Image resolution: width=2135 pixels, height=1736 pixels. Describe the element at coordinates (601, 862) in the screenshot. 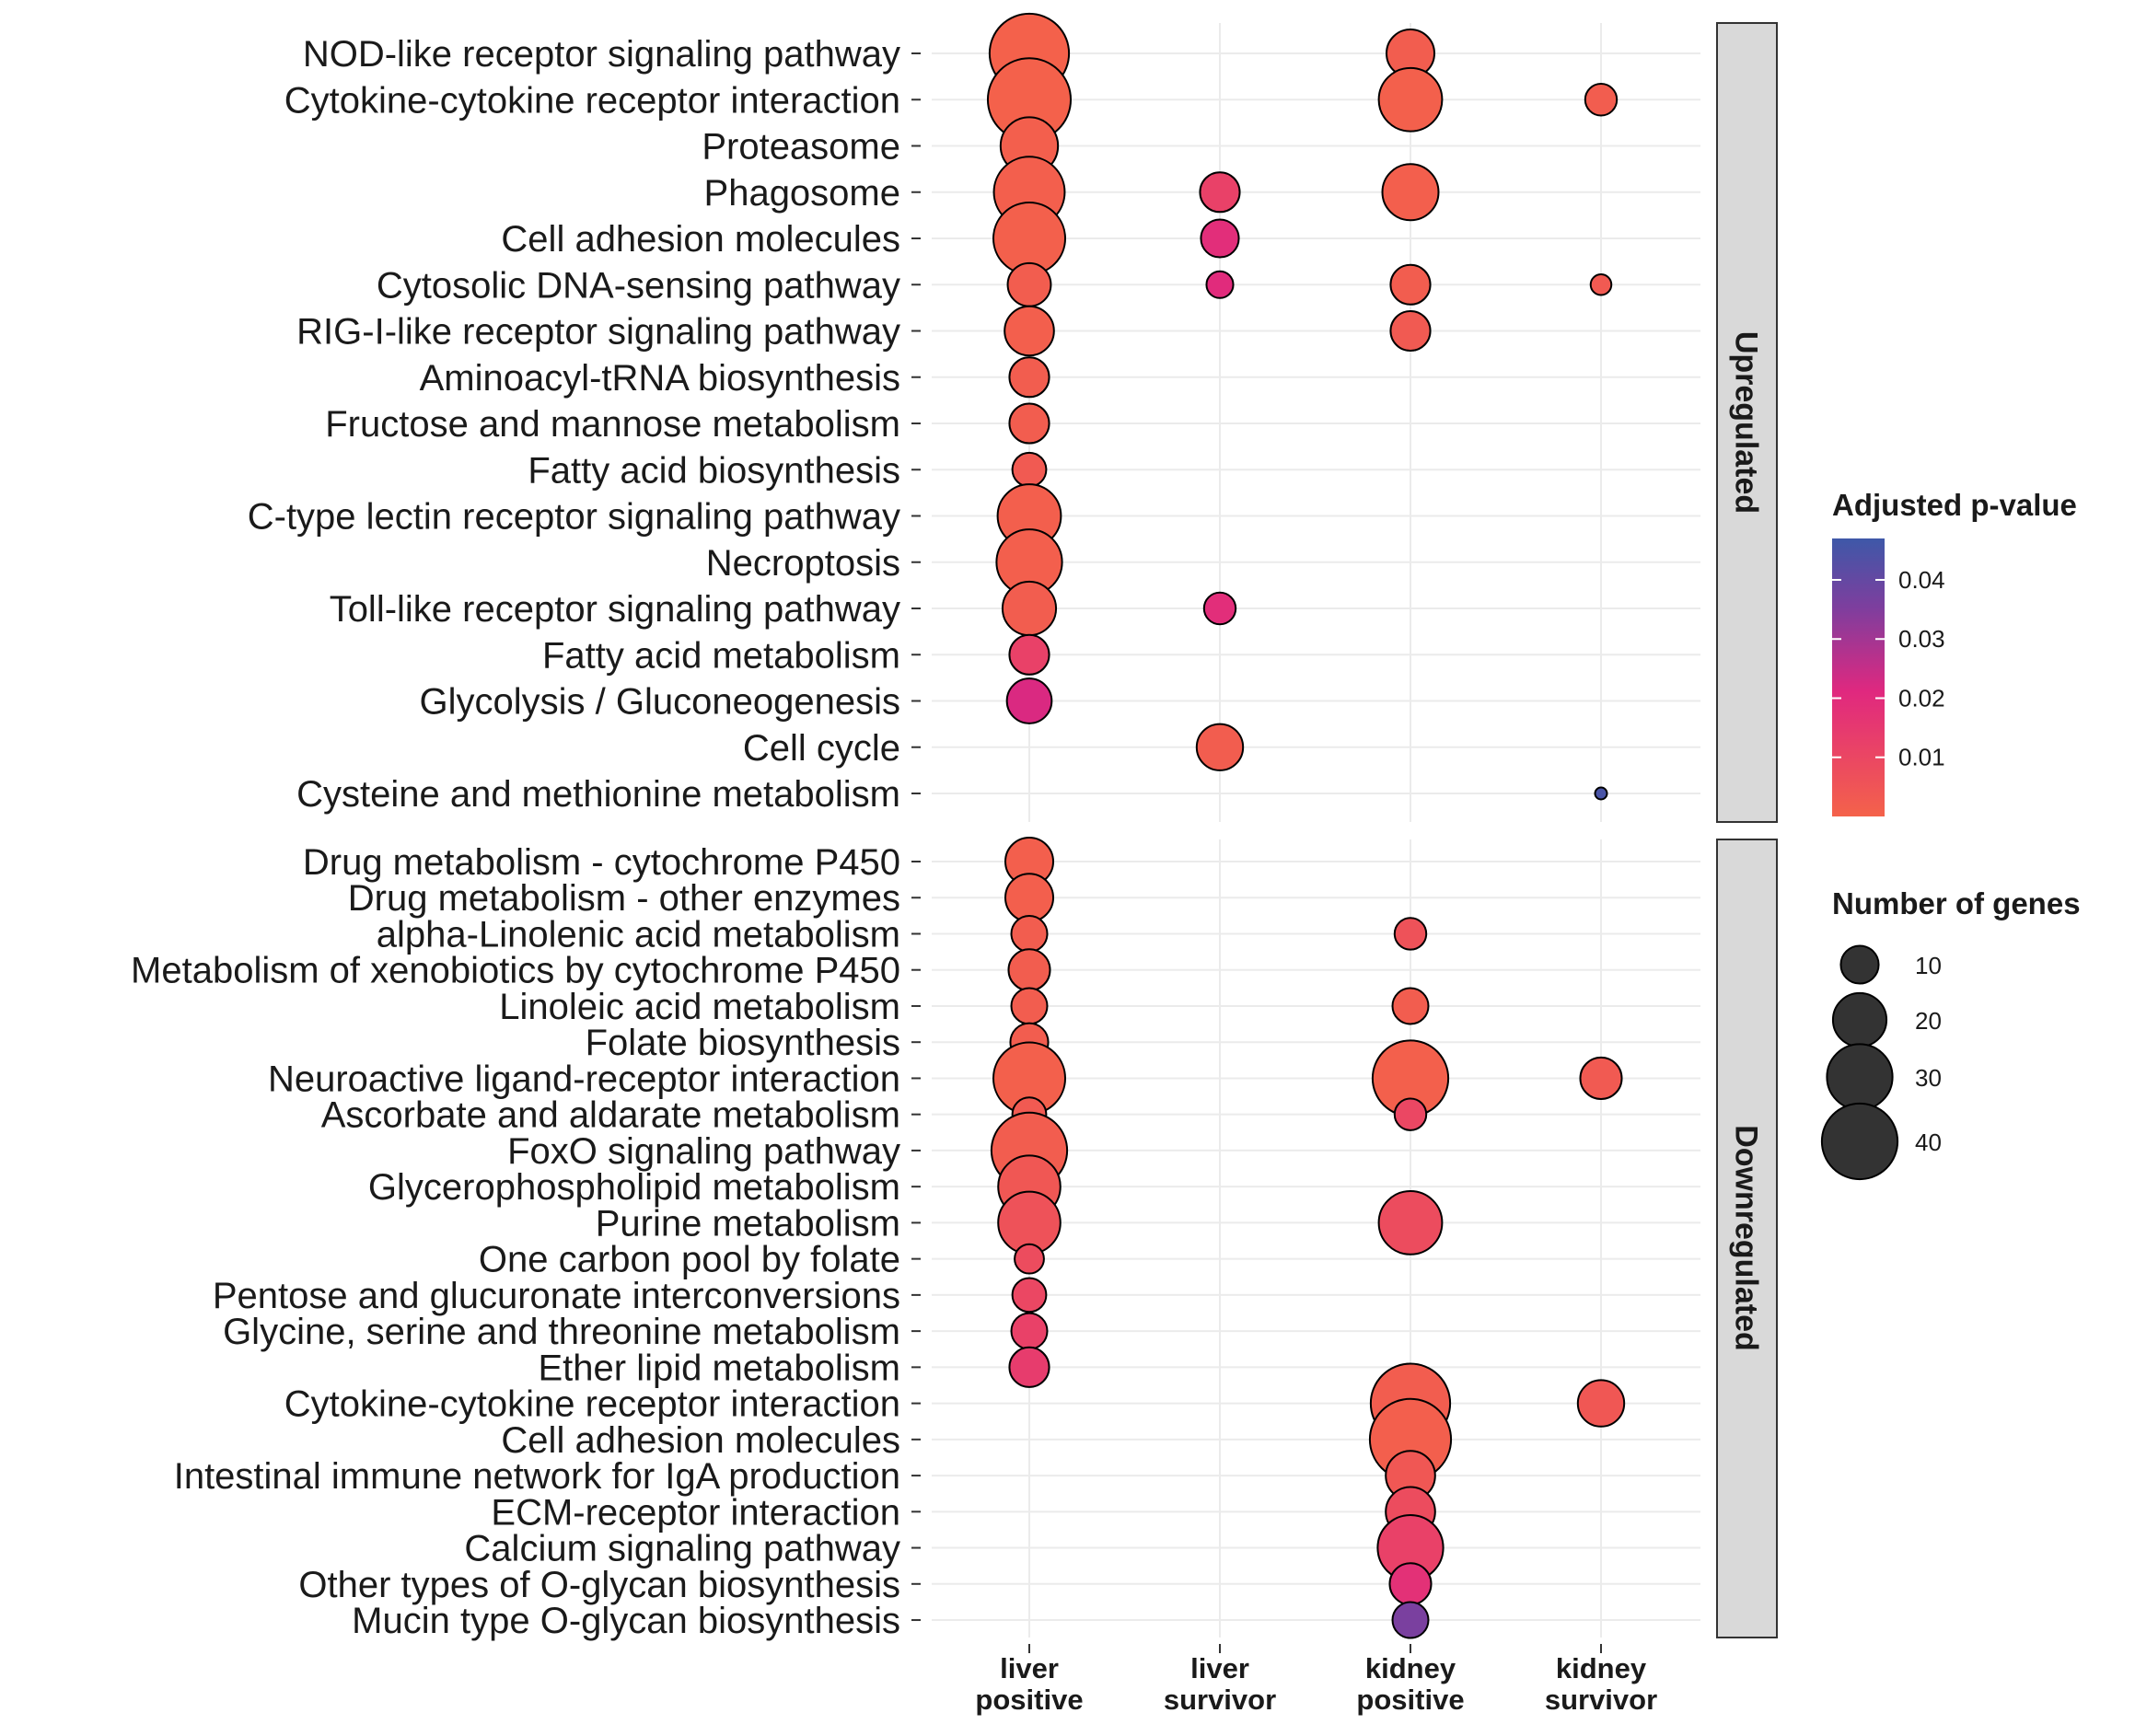

I see `pathway-label: Drug metabolism - cytochrome P450` at that location.